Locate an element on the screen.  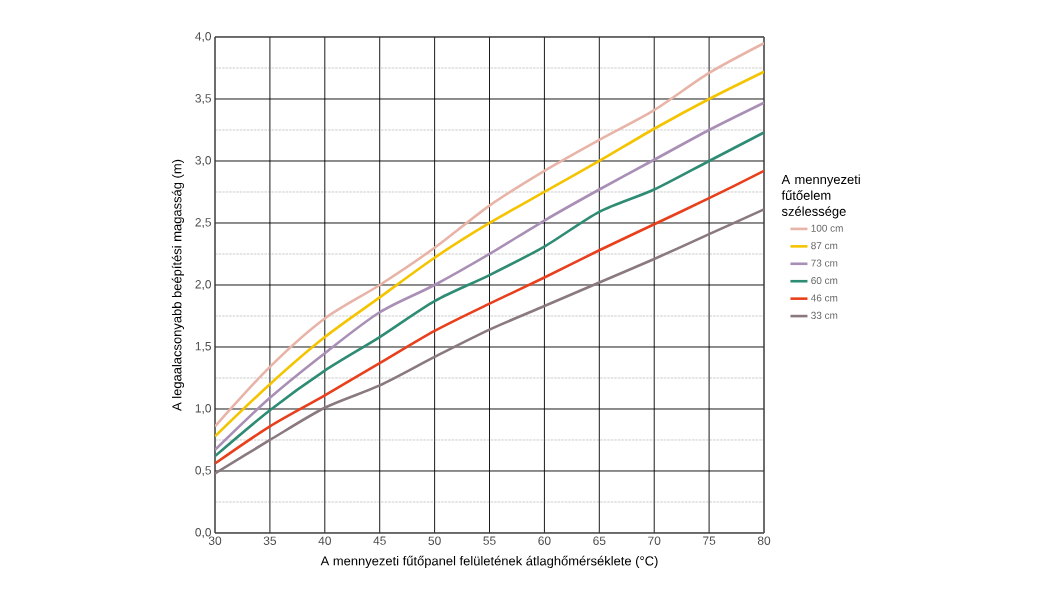
y-tick-label: 3,0 is located at coordinates (203, 161).